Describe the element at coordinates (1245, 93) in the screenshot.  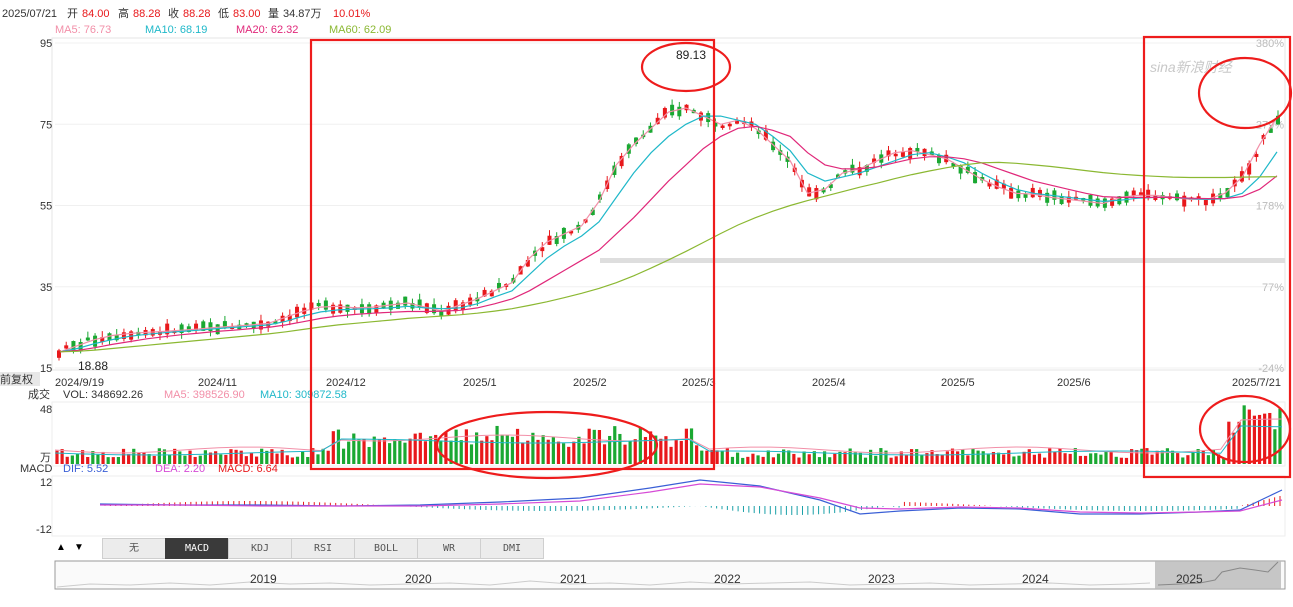
I see `highlight-ellipse-right-top` at that location.